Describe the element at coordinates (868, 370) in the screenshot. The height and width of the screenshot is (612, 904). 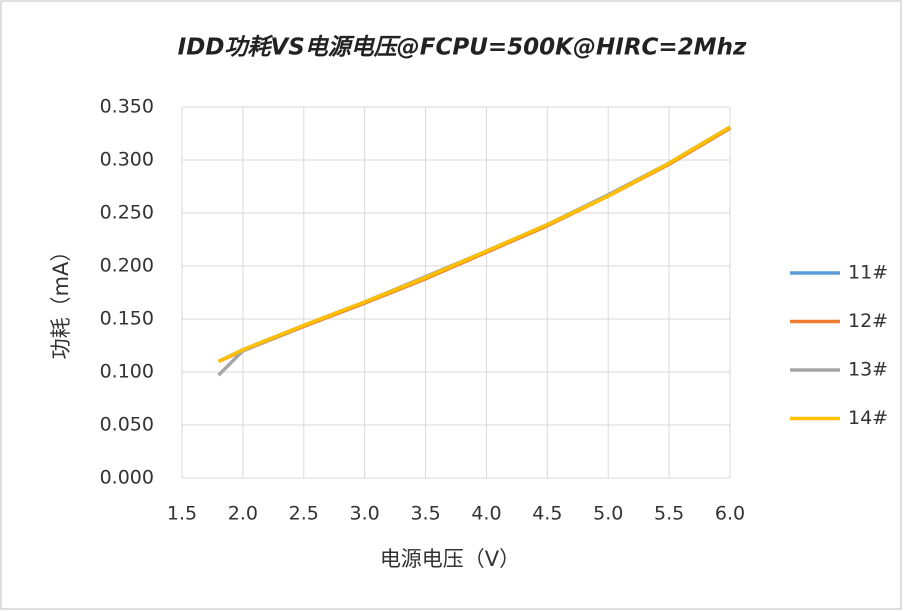
I see `legend-label: 13#` at that location.